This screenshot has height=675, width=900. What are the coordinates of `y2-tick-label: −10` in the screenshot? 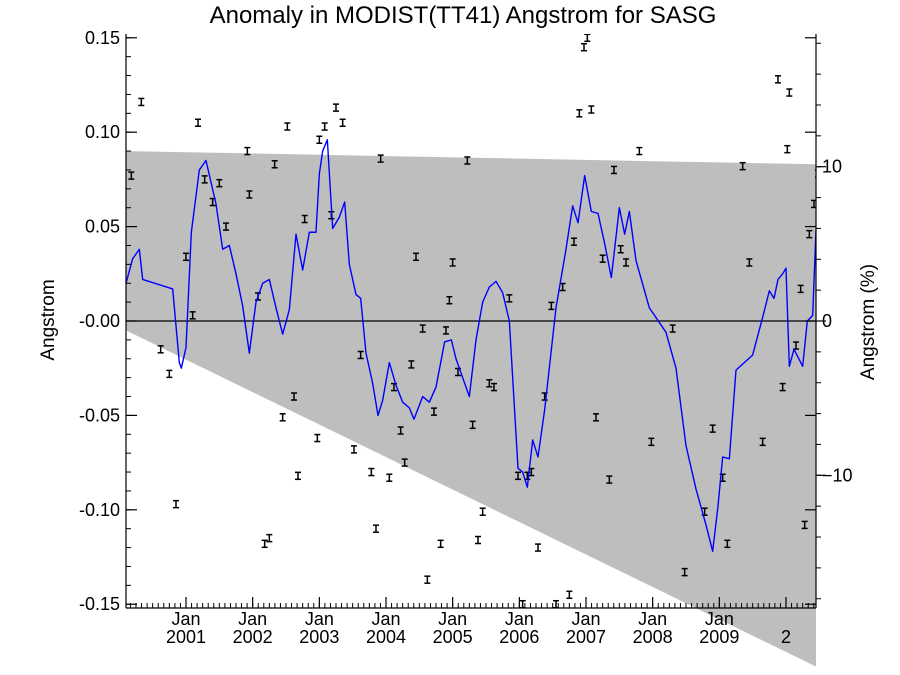 It's located at (837, 475).